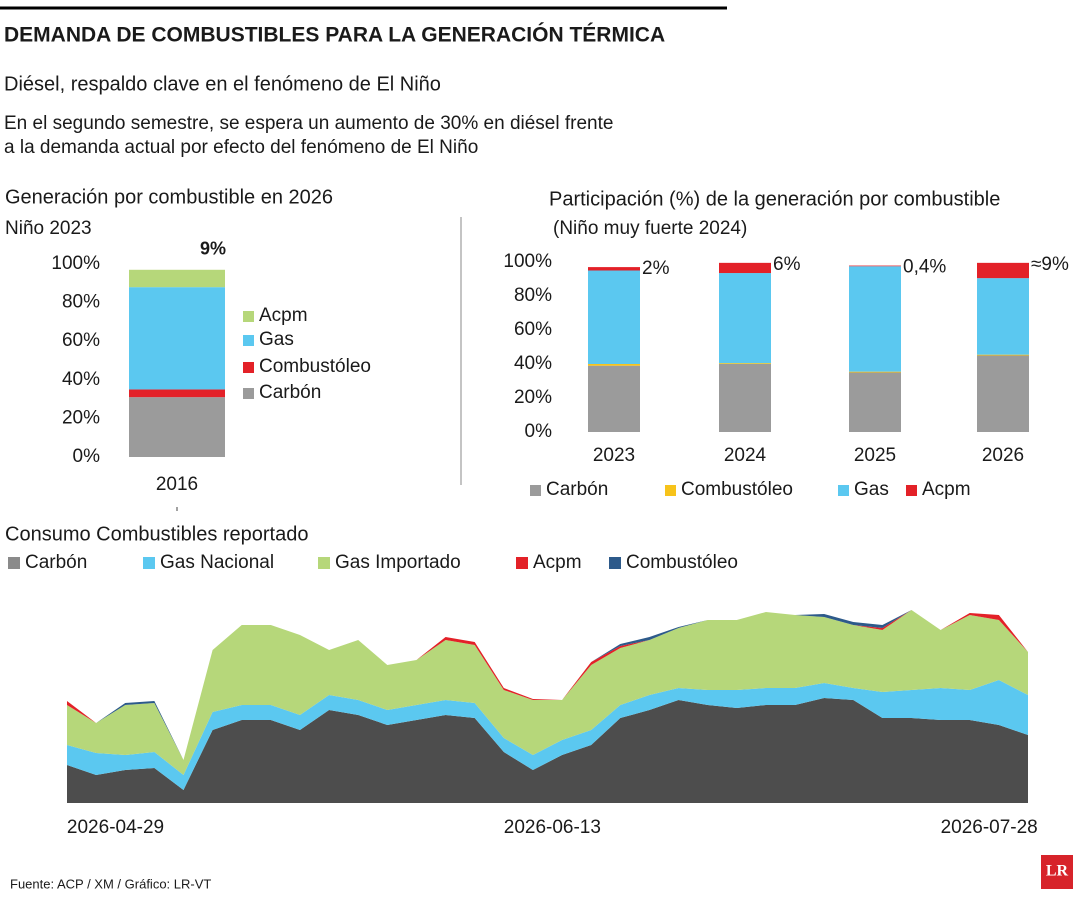  What do you see at coordinates (213, 249) in the screenshot?
I see `value-label: 9%` at bounding box center [213, 249].